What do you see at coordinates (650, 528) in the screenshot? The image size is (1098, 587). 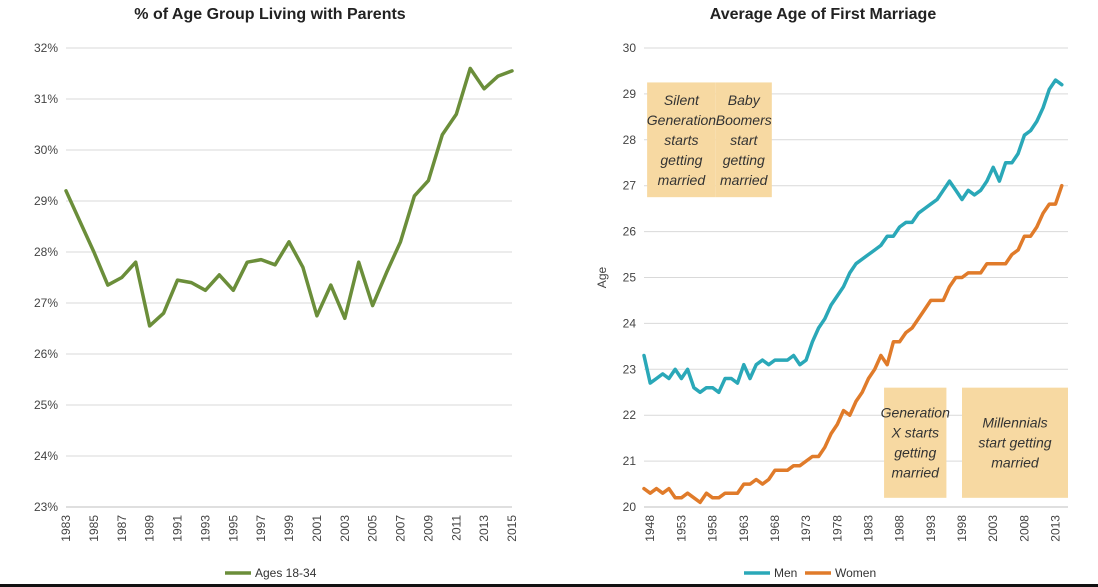 I see `x-tick-label: 1948` at bounding box center [650, 528].